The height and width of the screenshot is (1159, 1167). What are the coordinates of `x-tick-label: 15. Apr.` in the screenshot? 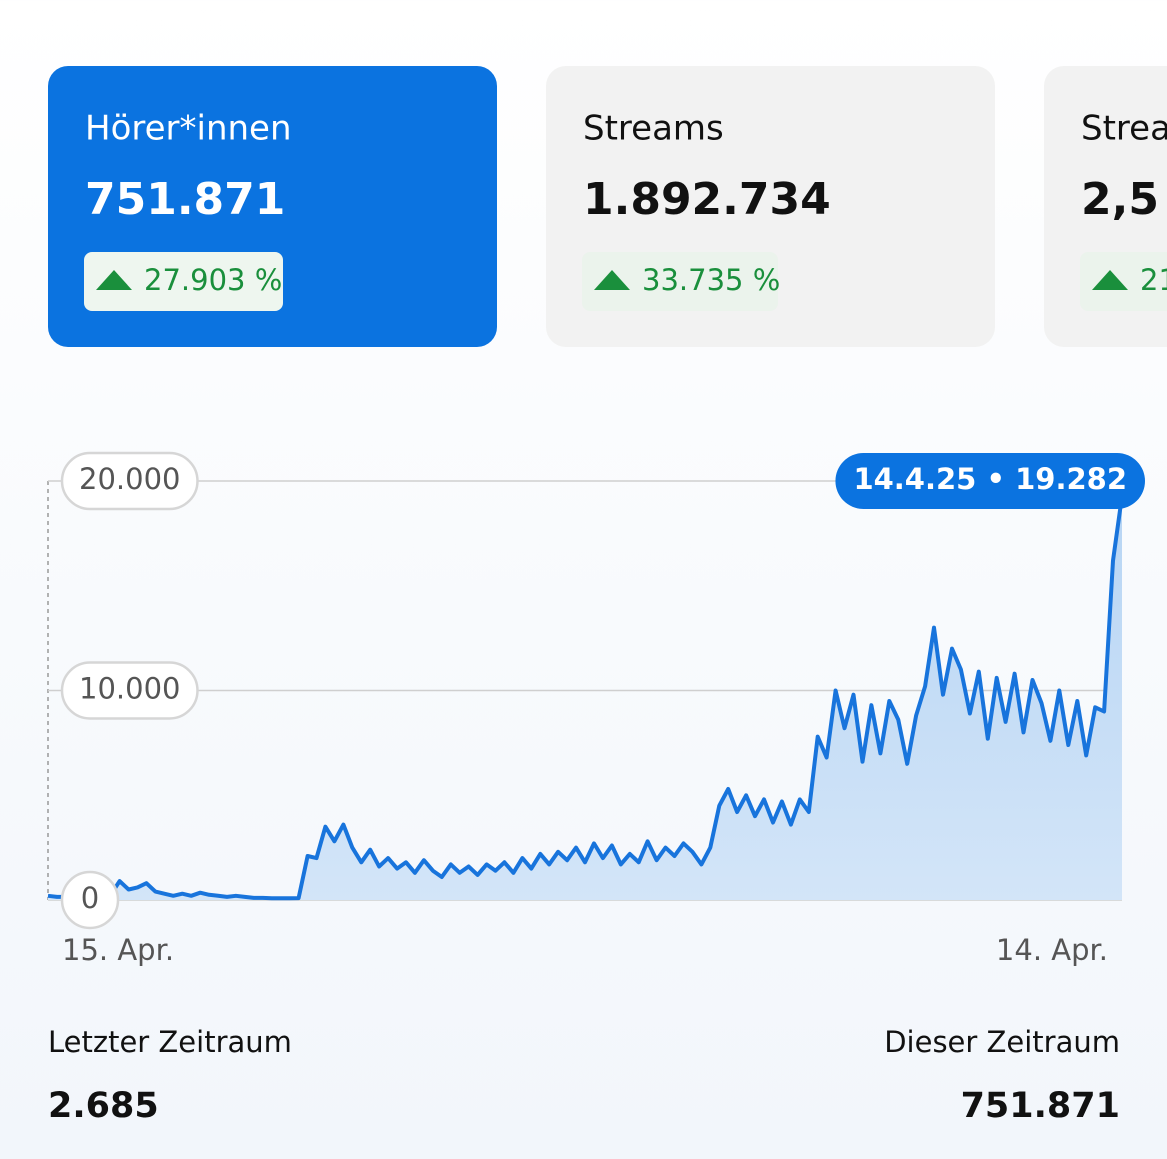 It's located at (118, 950).